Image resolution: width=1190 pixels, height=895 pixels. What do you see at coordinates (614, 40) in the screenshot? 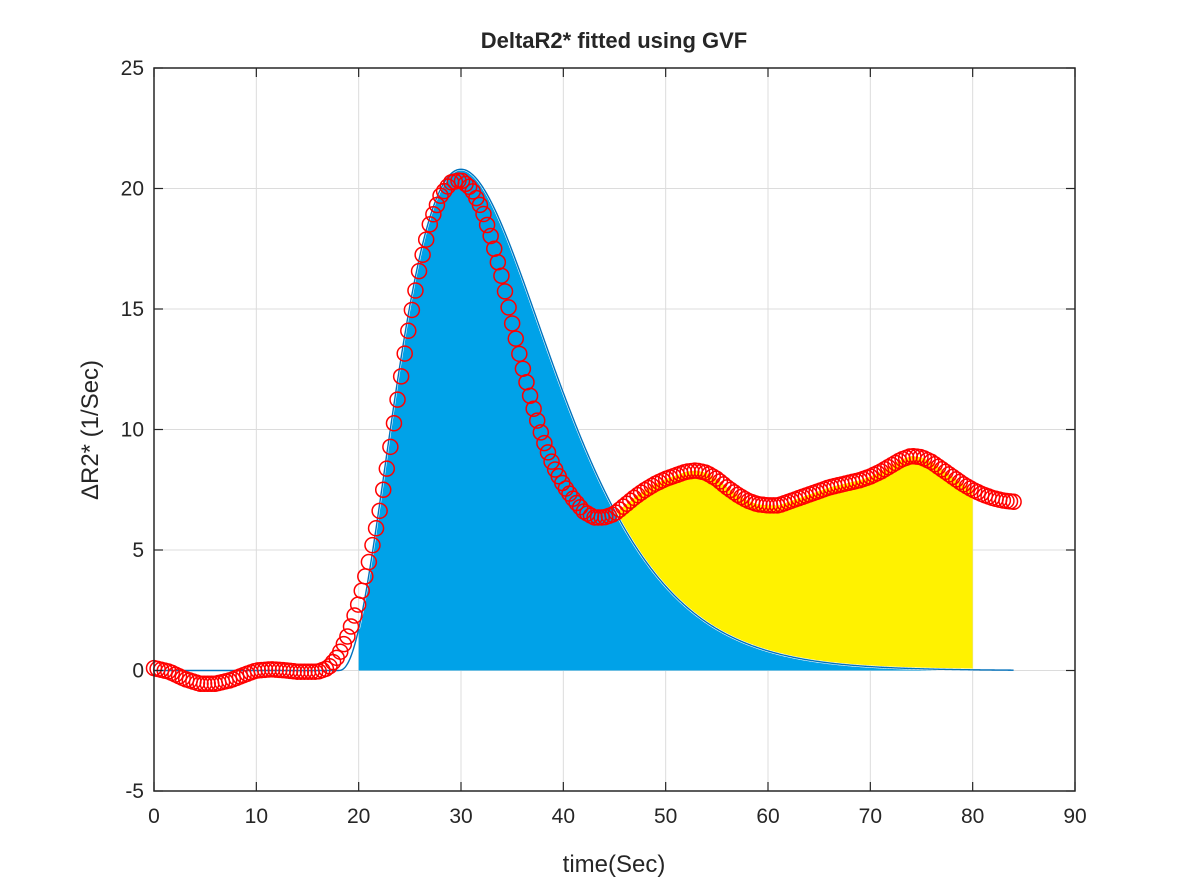
I see `chart-title: DeltaR2* fitted using GVF` at bounding box center [614, 40].